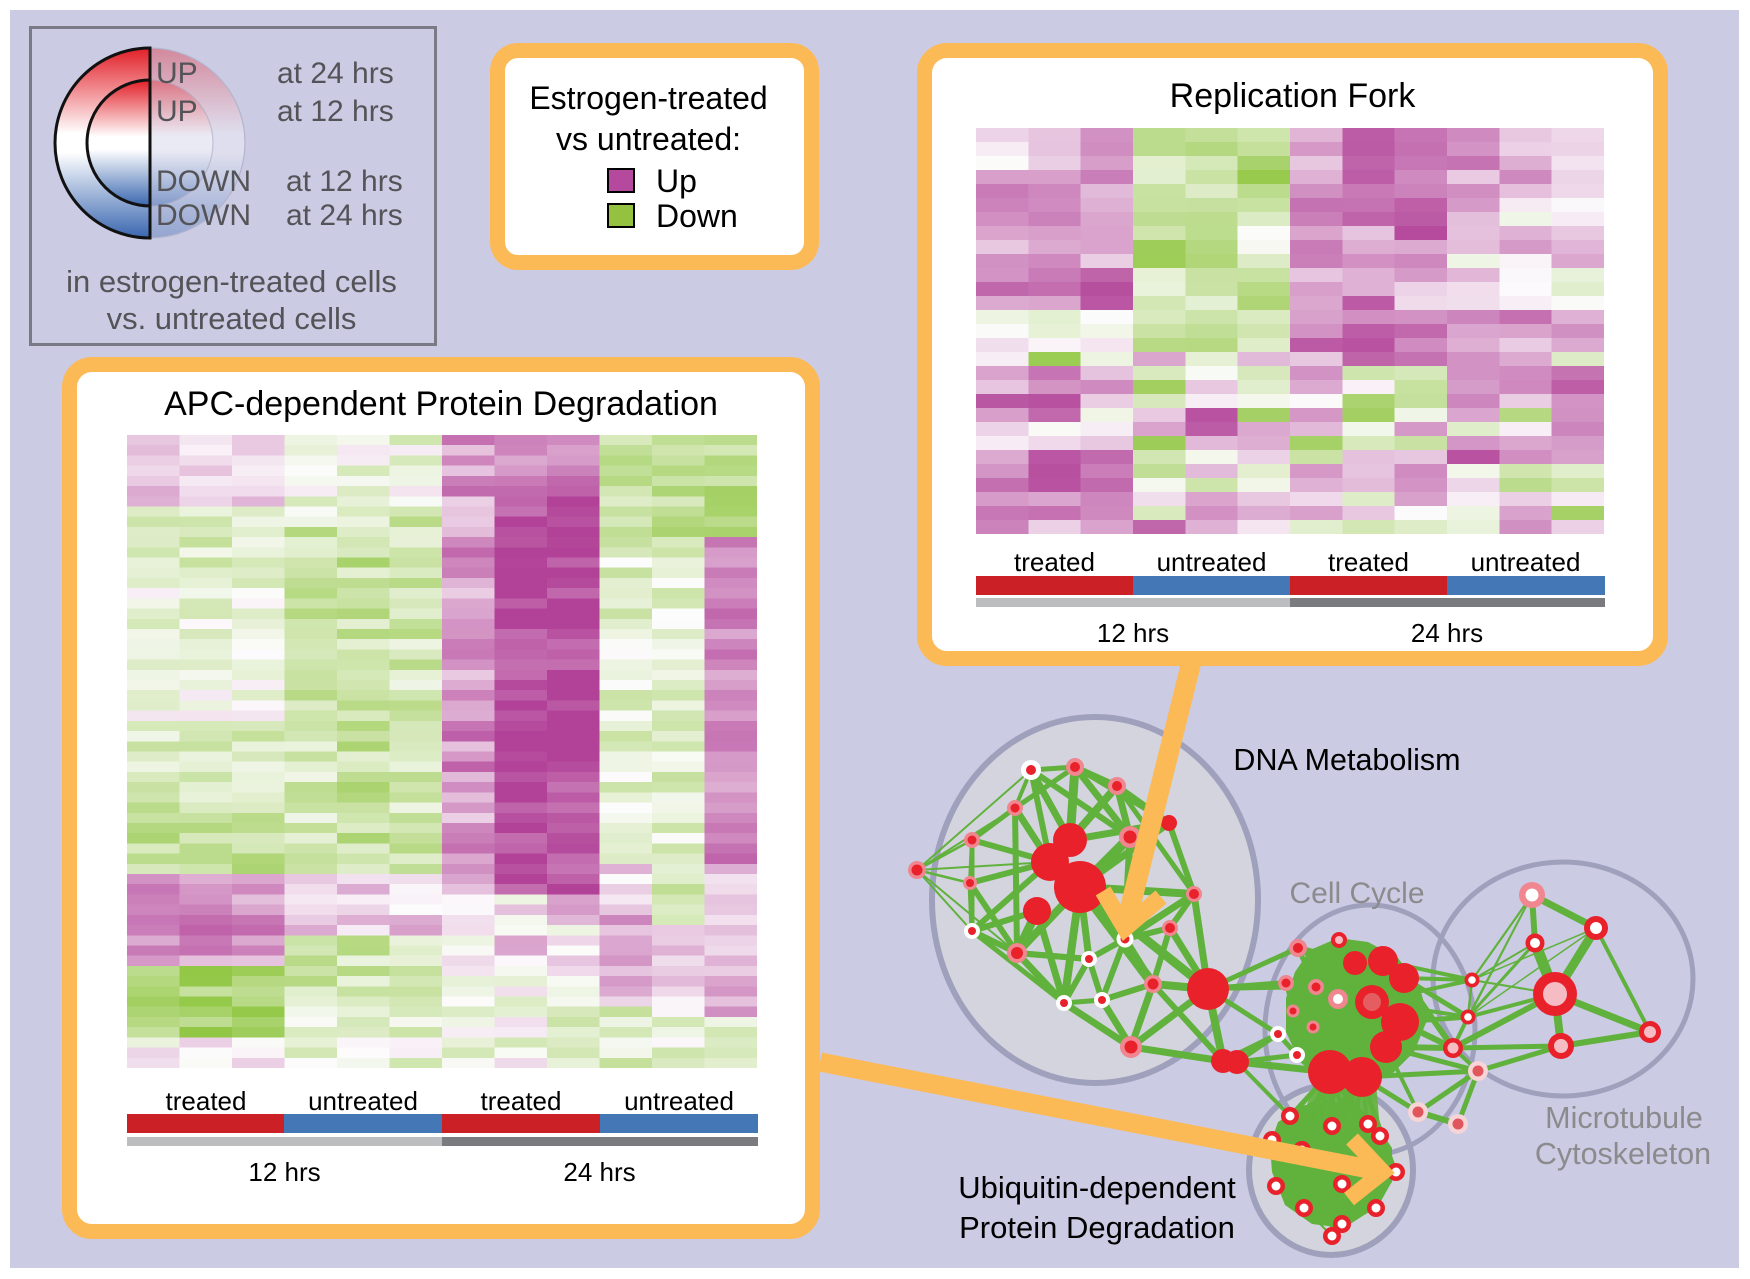  I want to click on svg-text: Ubiquitin-dependent, so click(1097, 1187).